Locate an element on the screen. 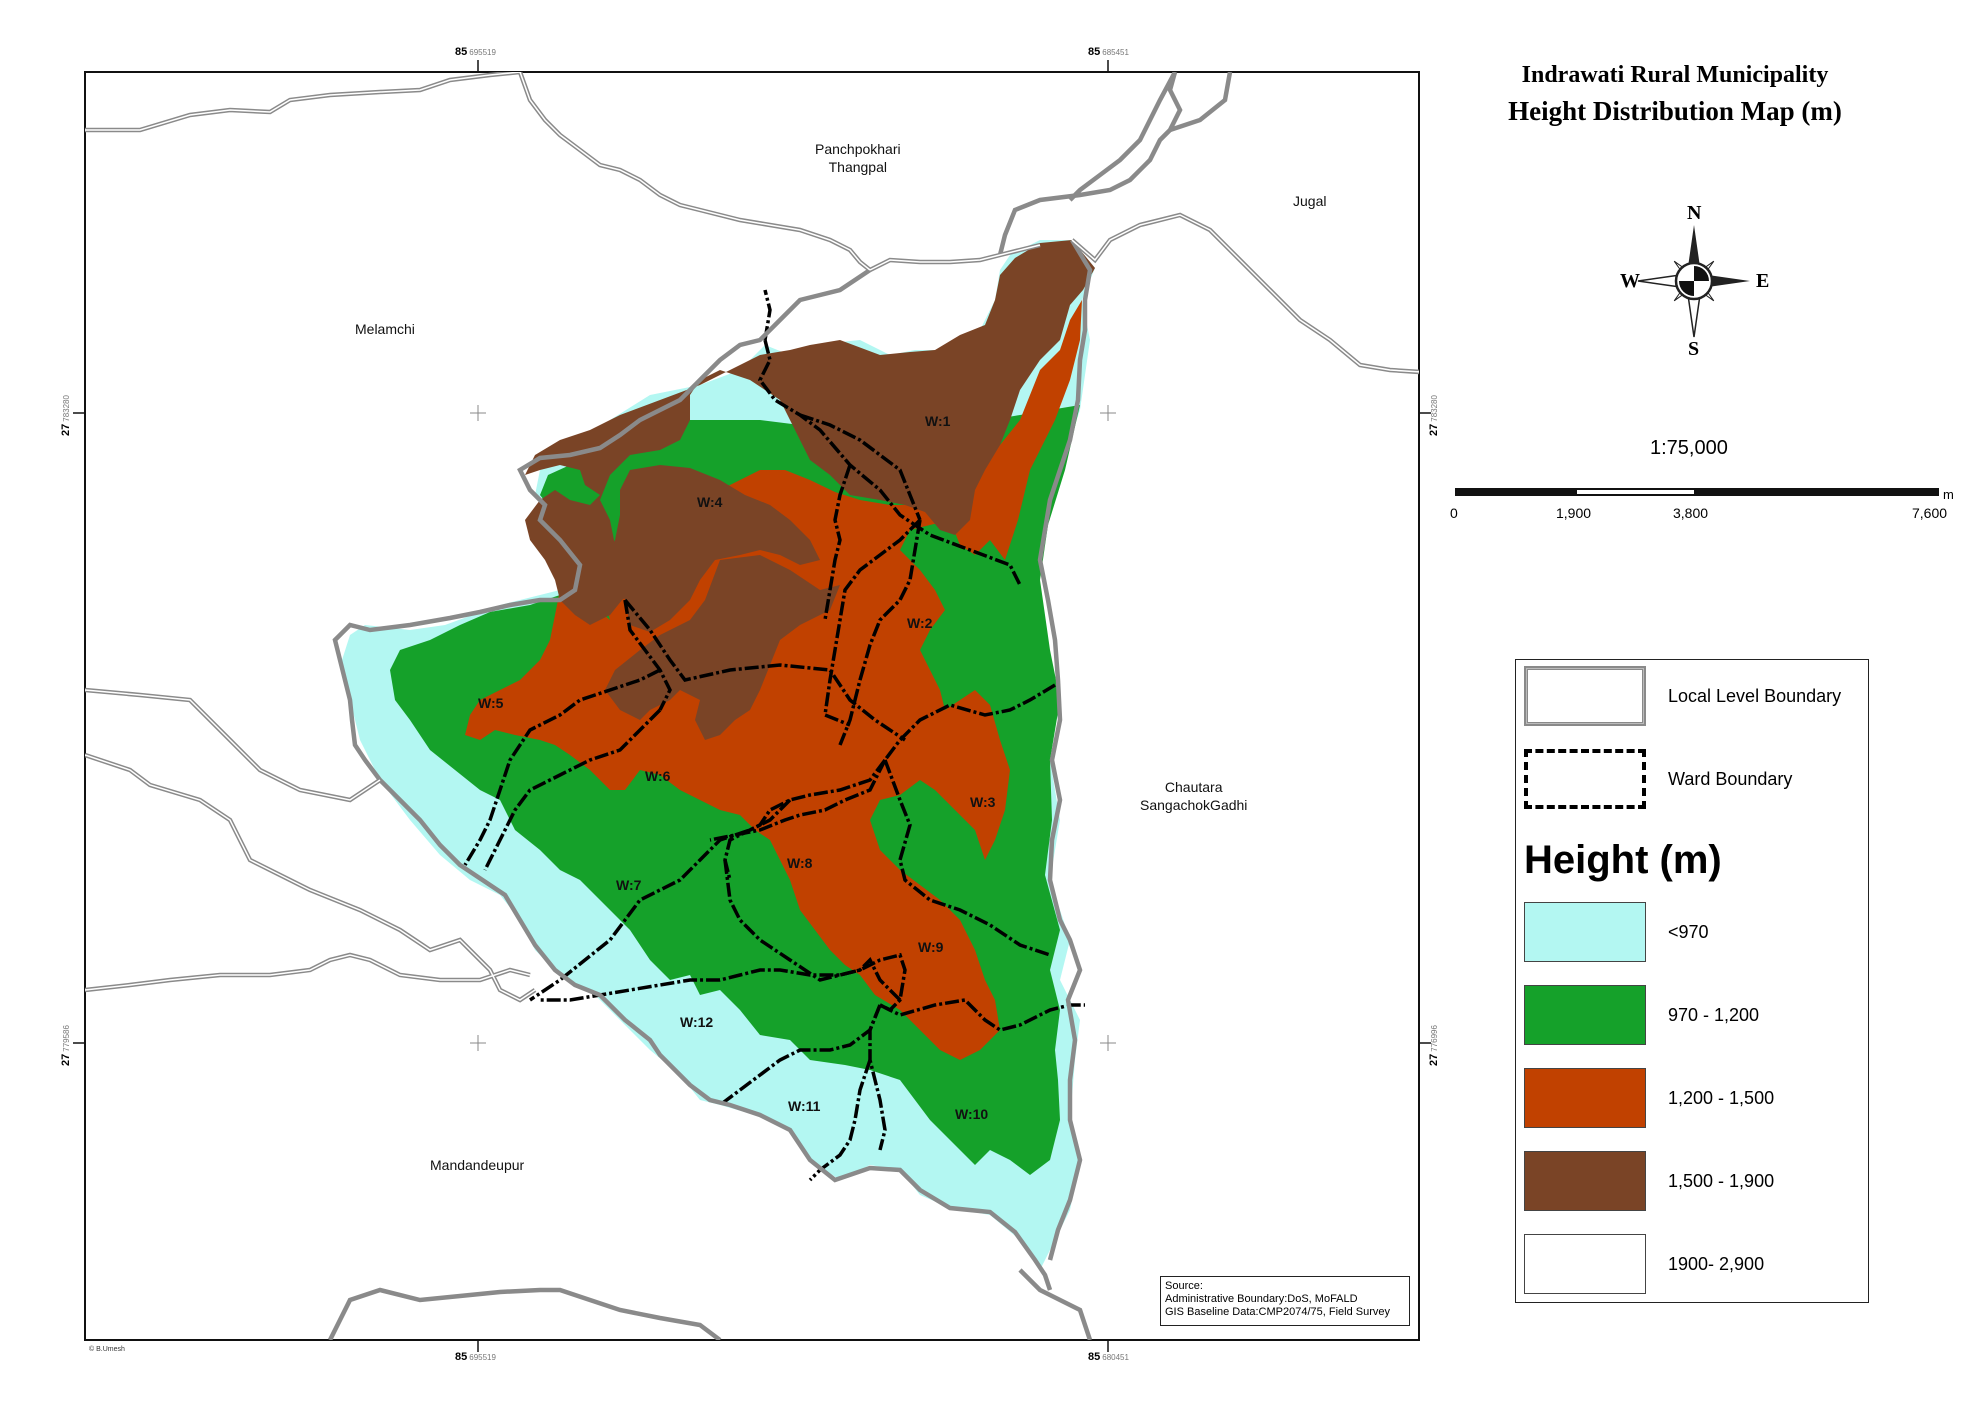 Image resolution: width=1985 pixels, height=1404 pixels. credit-text: © B.Umesh is located at coordinates (107, 1349).